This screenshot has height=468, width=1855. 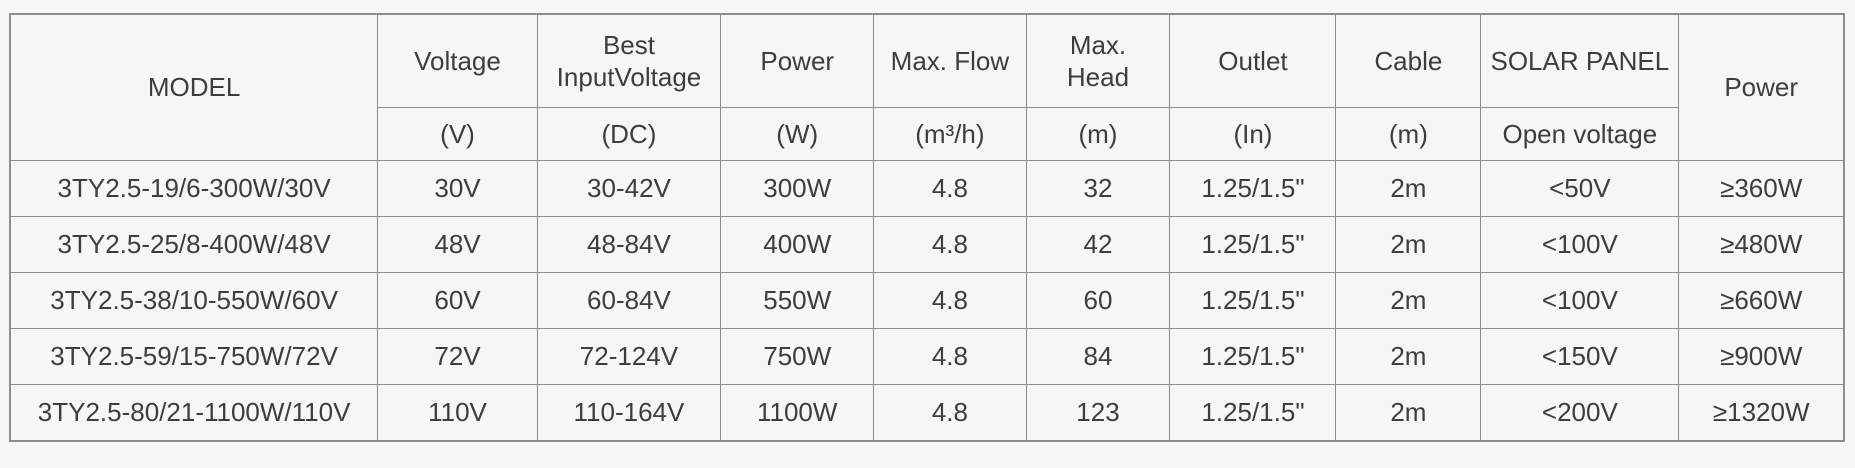 What do you see at coordinates (1580, 356) in the screenshot?
I see `cell-open-voltage: <150V` at bounding box center [1580, 356].